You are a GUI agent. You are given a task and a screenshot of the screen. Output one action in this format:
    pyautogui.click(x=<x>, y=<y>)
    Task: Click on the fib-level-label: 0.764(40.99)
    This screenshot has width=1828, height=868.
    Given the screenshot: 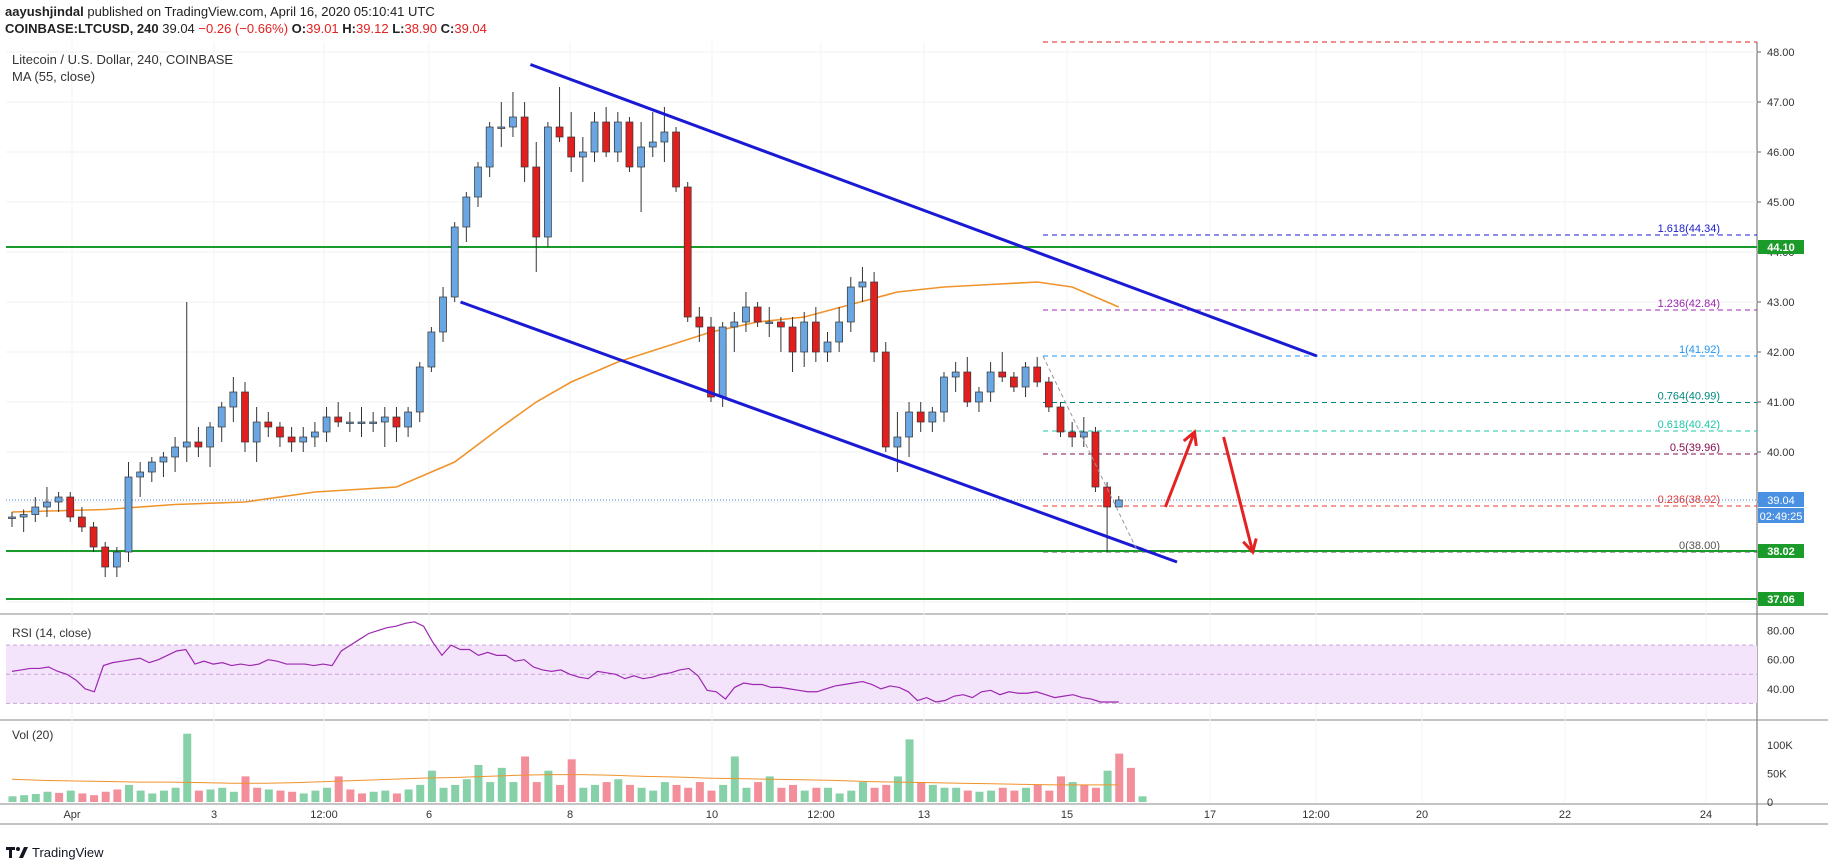 What is the action you would take?
    pyautogui.click(x=1689, y=397)
    